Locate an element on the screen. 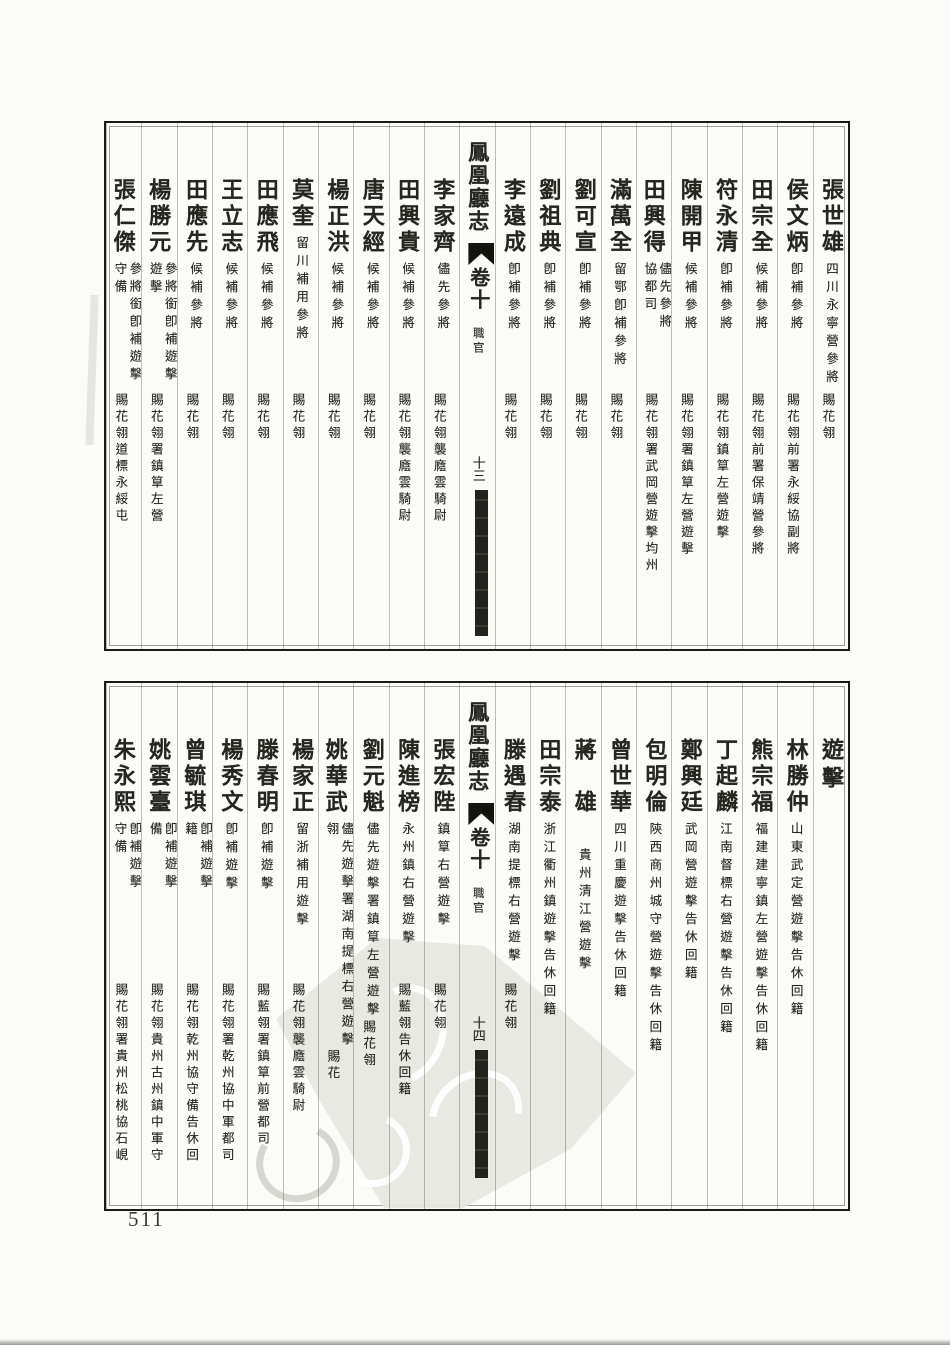  officer-name: 蔣雄 is located at coordinates (584, 790).